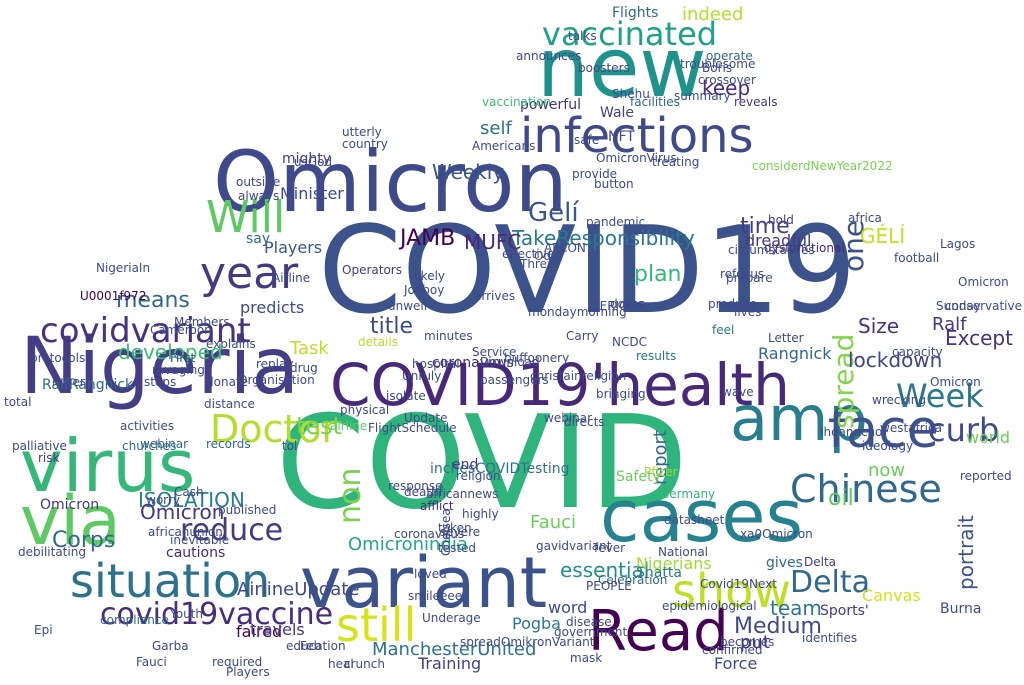 This screenshot has width=1024, height=685. I want to click on cloud-word-virus: virus, so click(108, 466).